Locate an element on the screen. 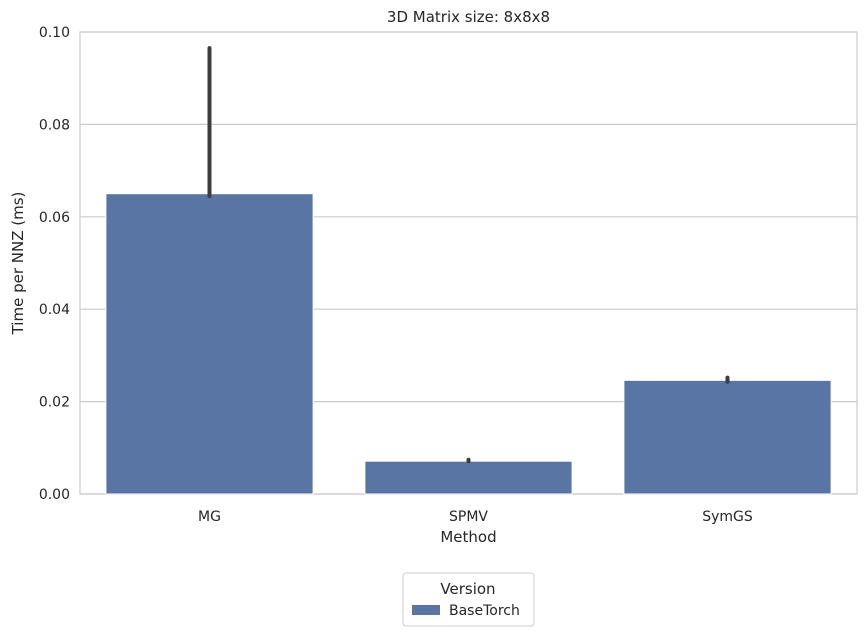 The image size is (865, 635). y-tick-label: 0.08 is located at coordinates (54, 125).